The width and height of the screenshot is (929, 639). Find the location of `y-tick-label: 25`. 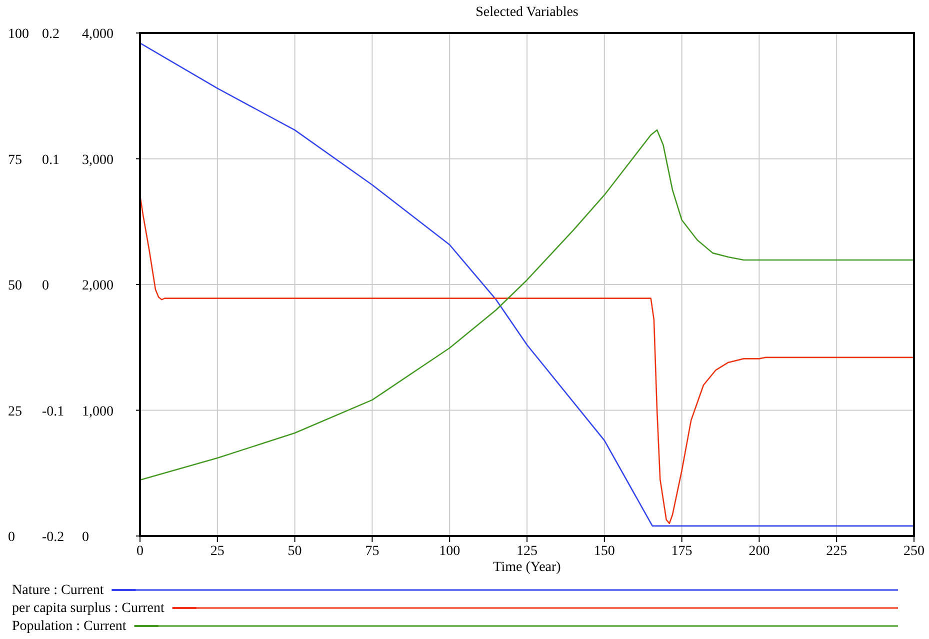

y-tick-label: 25 is located at coordinates (15, 412).